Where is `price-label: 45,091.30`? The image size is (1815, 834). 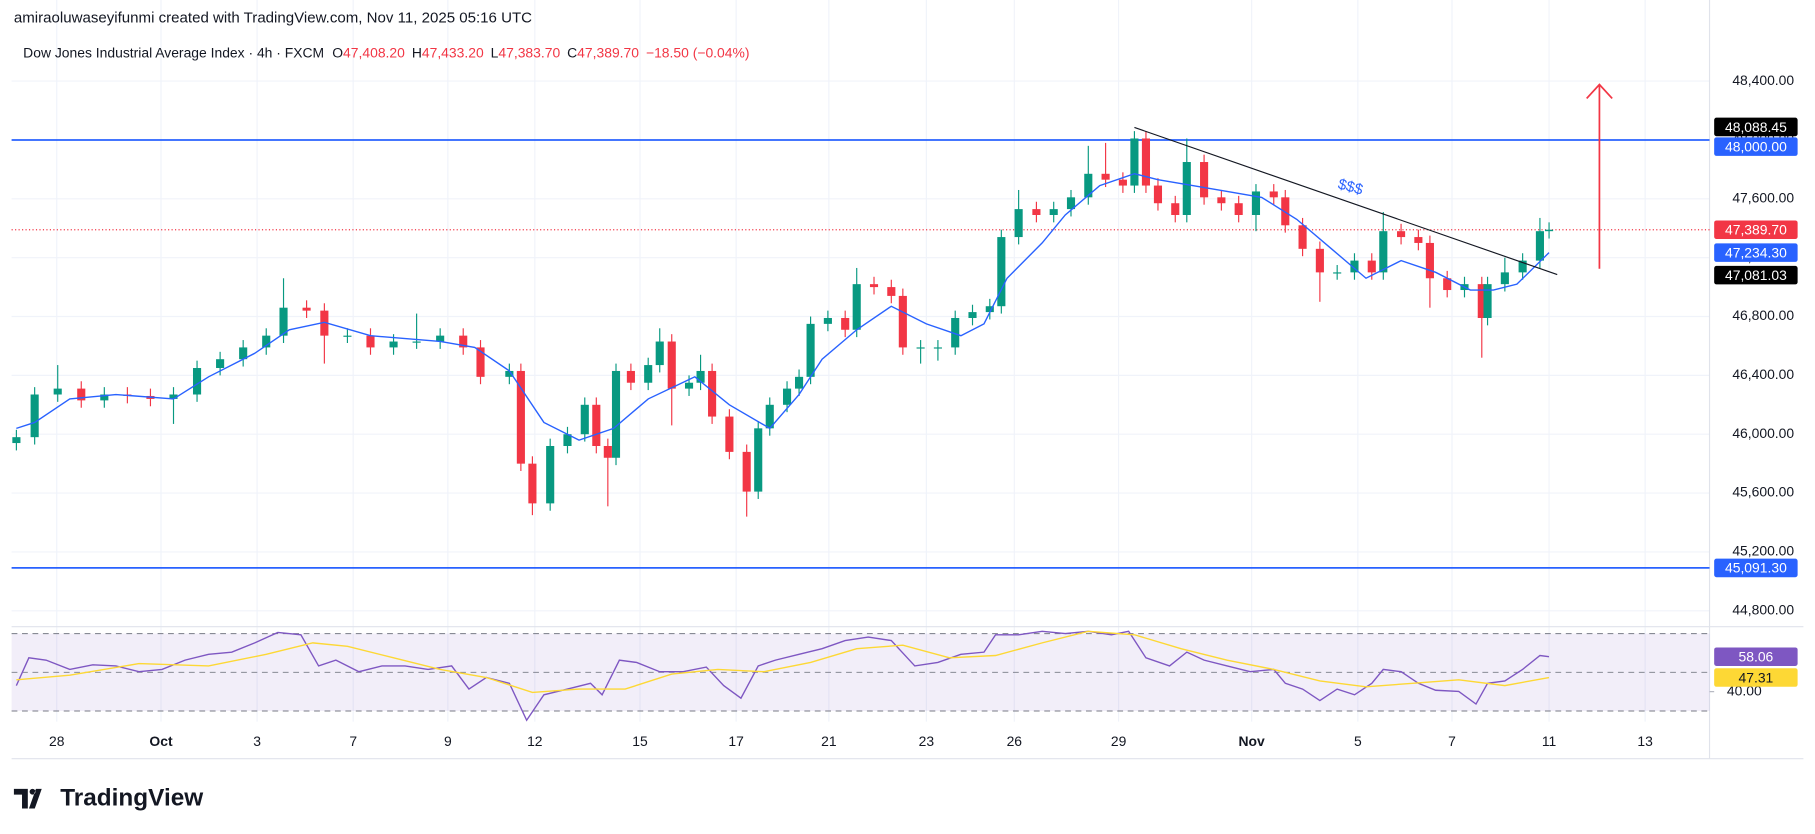 price-label: 45,091.30 is located at coordinates (1756, 568).